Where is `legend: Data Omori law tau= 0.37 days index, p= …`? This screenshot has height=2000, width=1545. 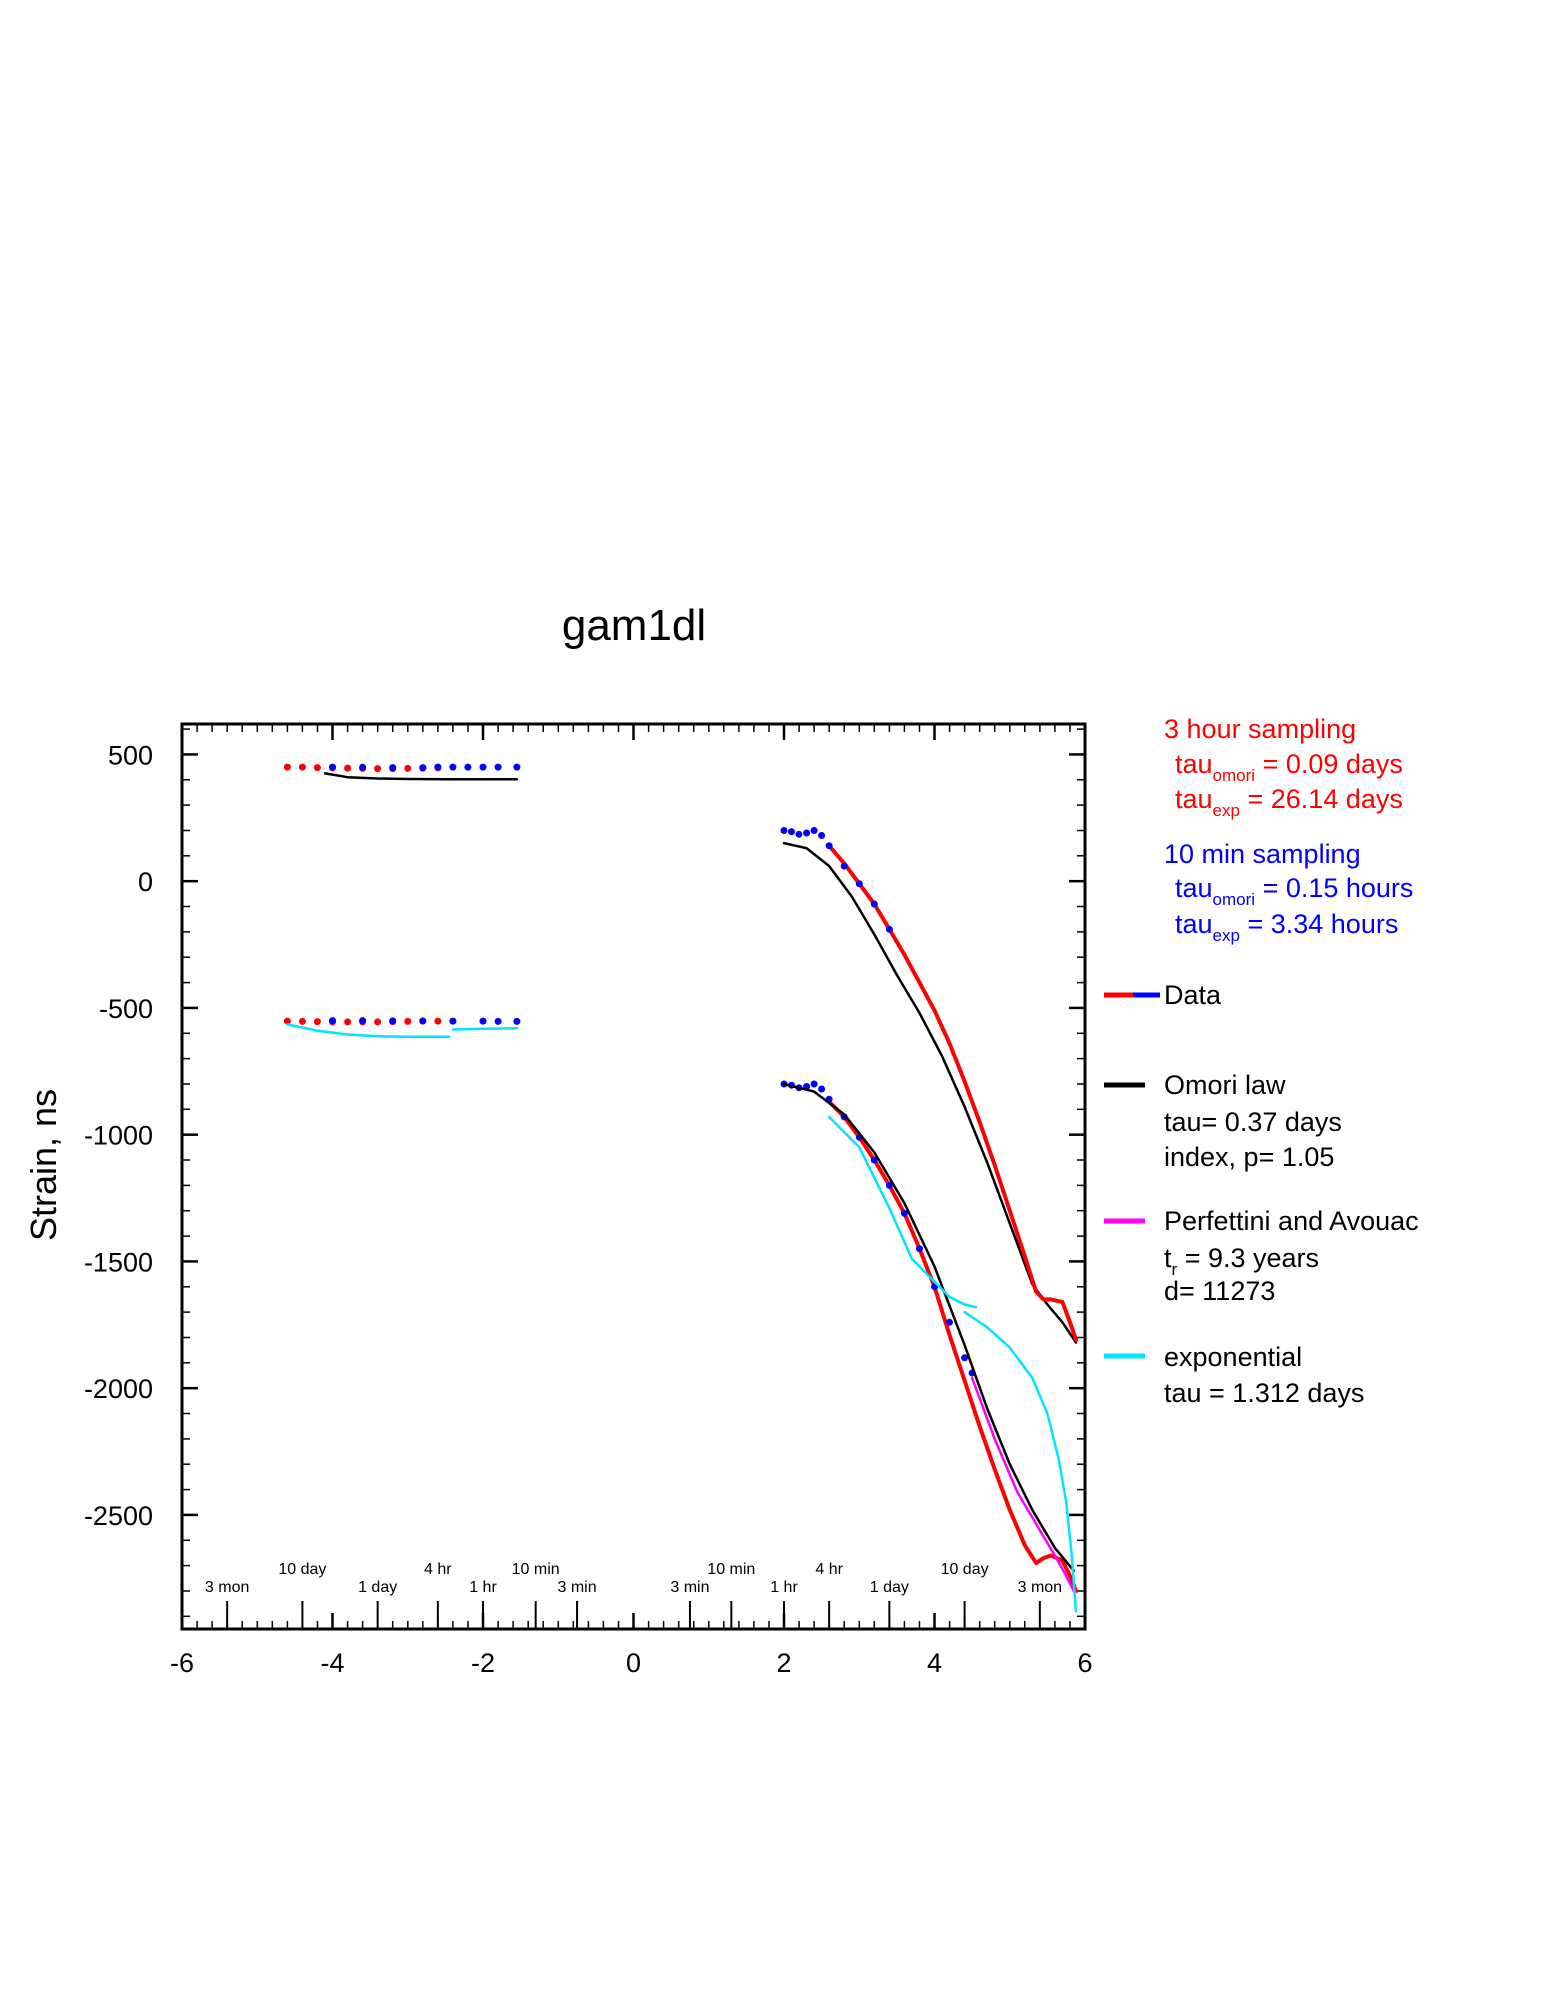 legend: Data Omori law tau= 0.37 days index, p= … is located at coordinates (1261, 1194).